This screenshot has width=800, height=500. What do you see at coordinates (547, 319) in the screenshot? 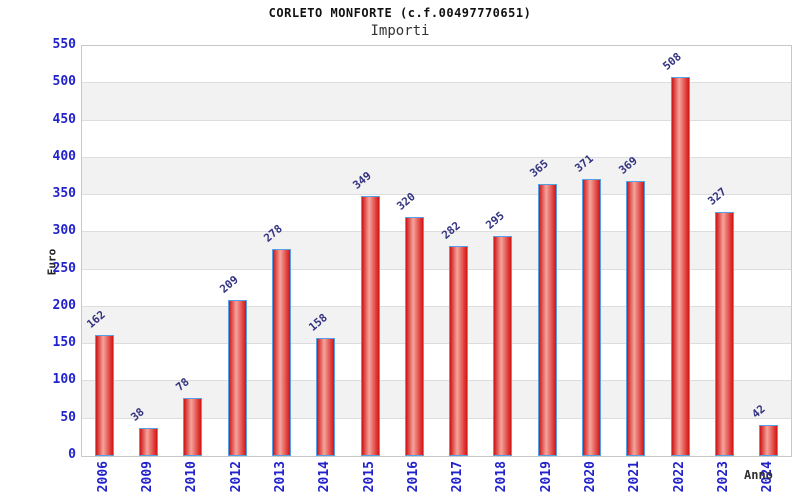
I see `bar-2019` at bounding box center [547, 319].